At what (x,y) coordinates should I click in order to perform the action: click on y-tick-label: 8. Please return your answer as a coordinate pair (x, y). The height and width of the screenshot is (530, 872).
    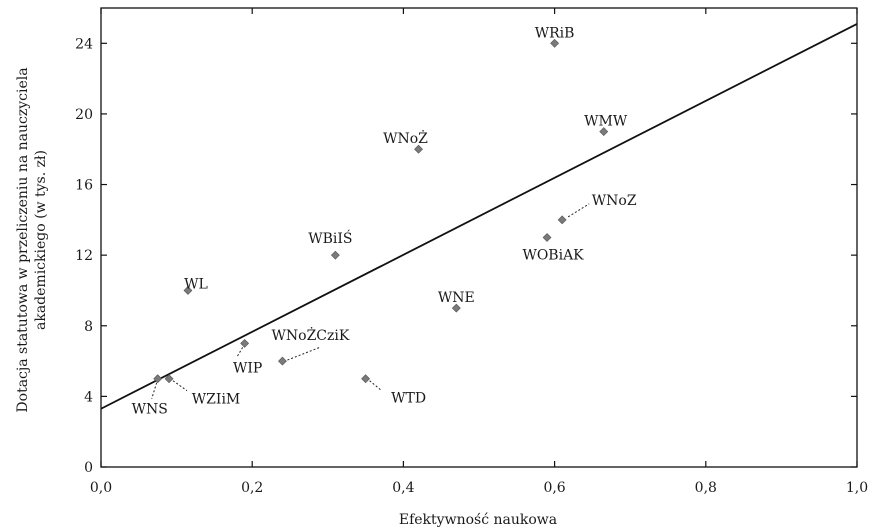
    Looking at the image, I should click on (88, 327).